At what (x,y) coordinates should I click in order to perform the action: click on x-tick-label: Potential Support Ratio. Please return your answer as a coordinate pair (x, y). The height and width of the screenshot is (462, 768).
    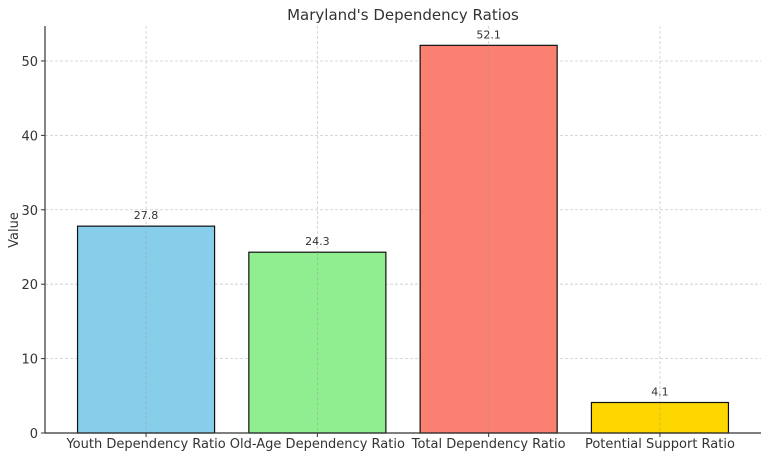
    Looking at the image, I should click on (660, 444).